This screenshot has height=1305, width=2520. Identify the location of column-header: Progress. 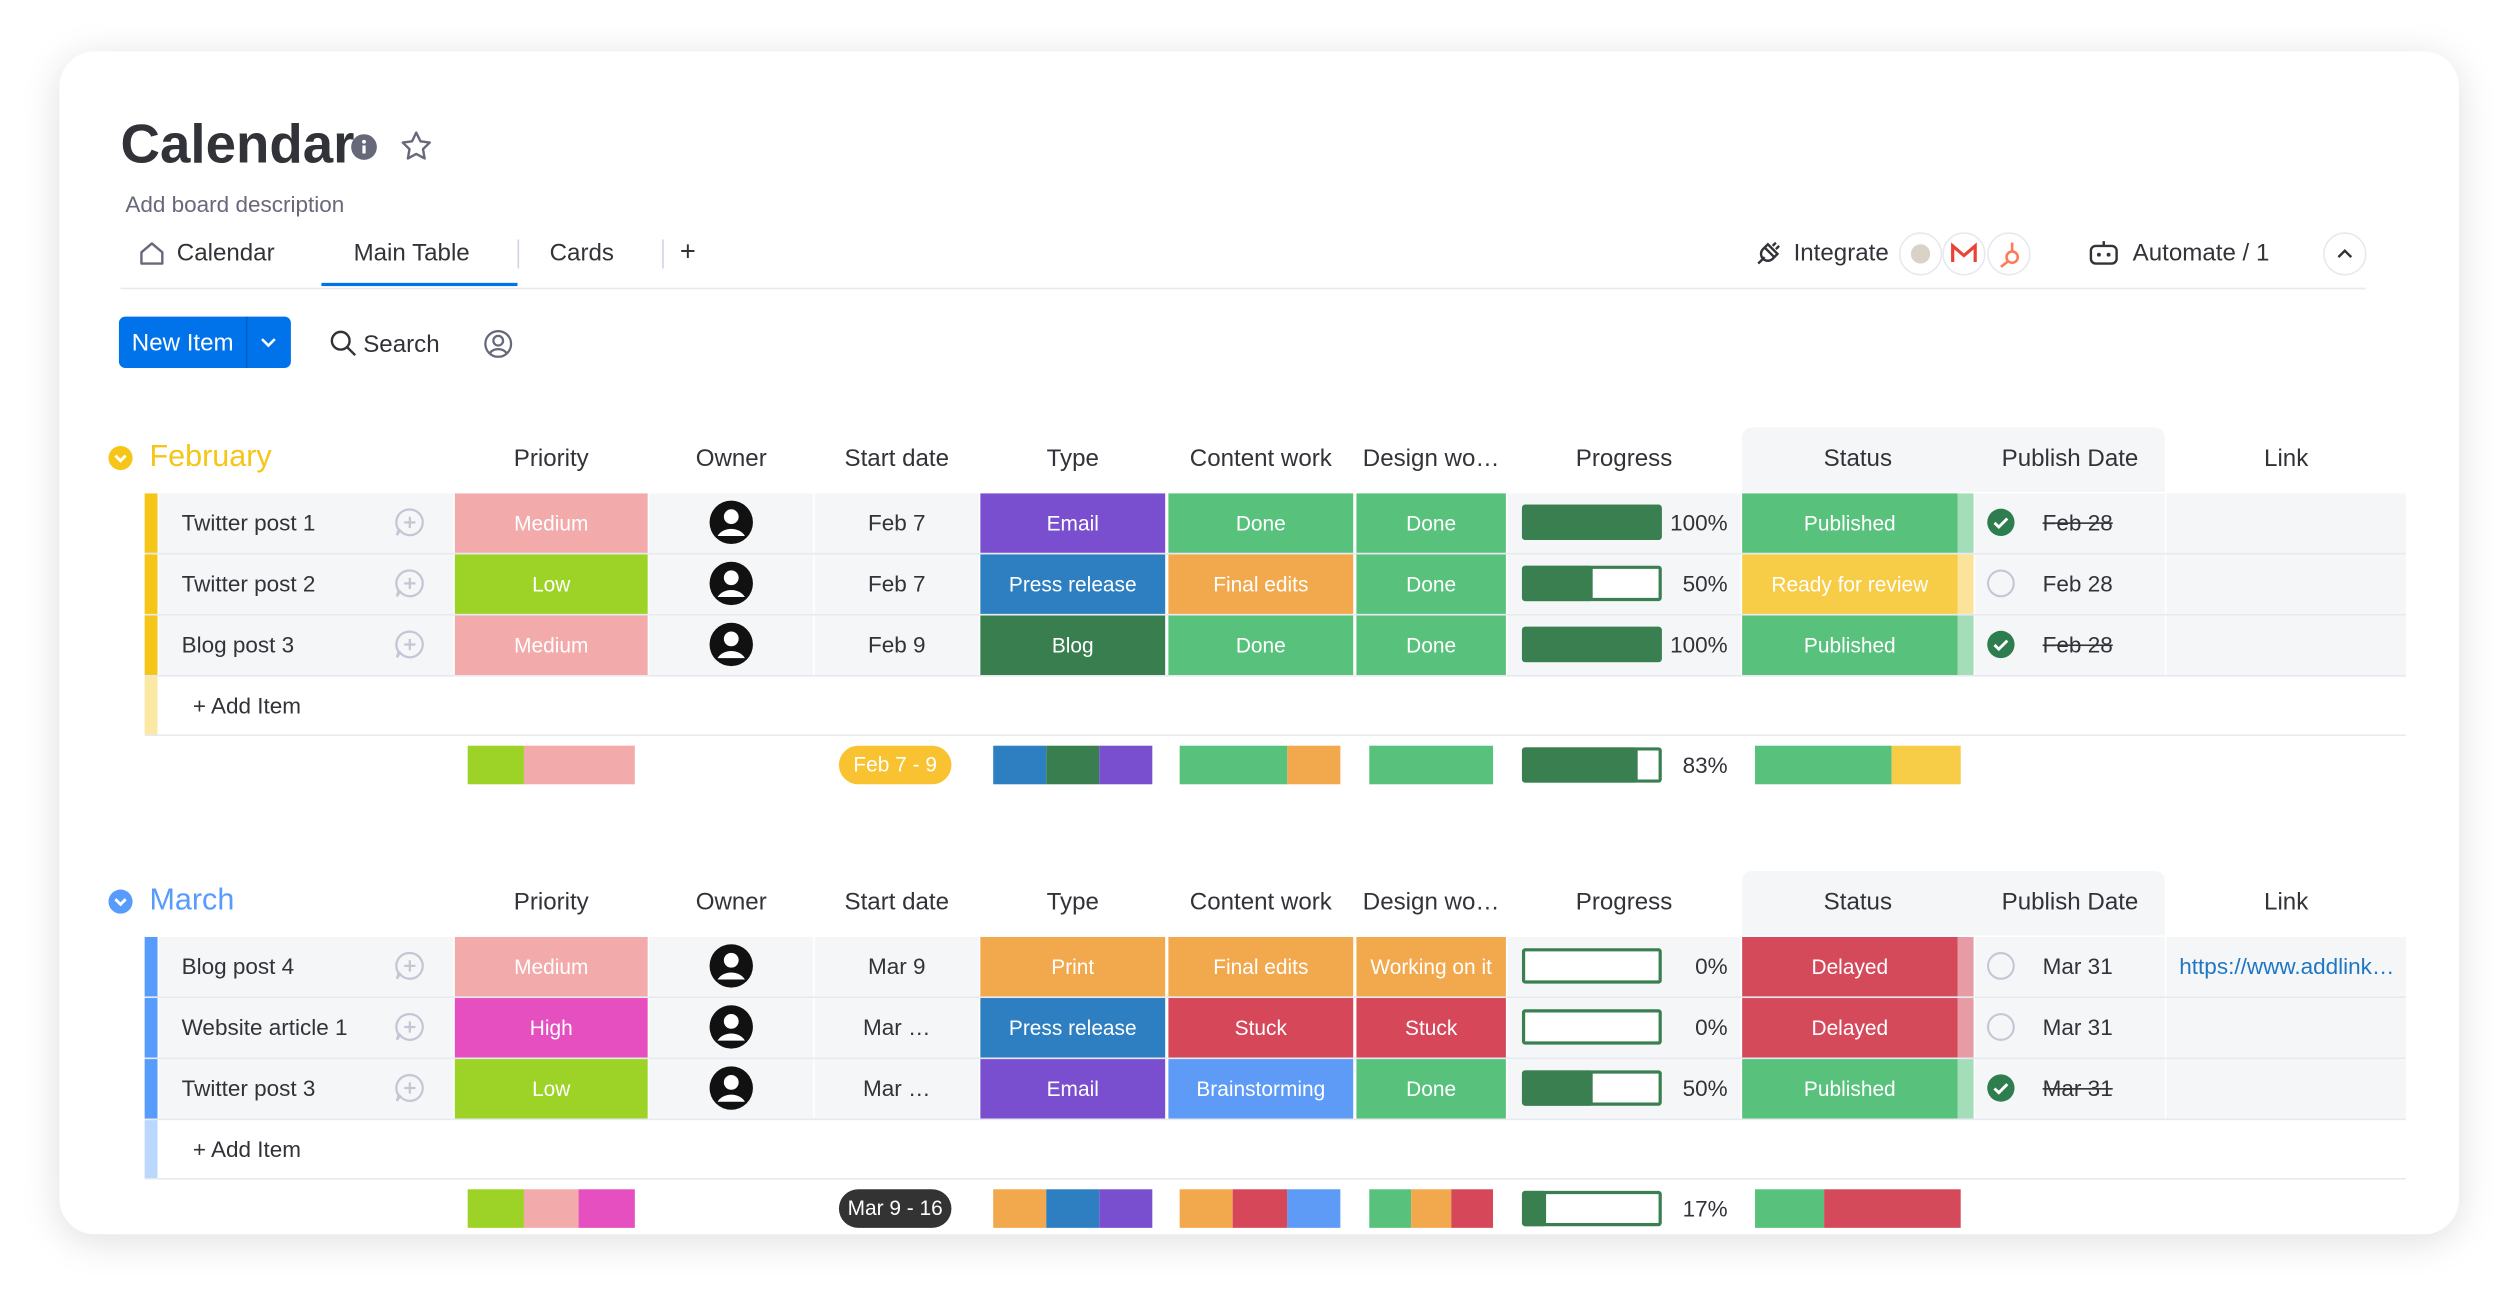
(1624, 459).